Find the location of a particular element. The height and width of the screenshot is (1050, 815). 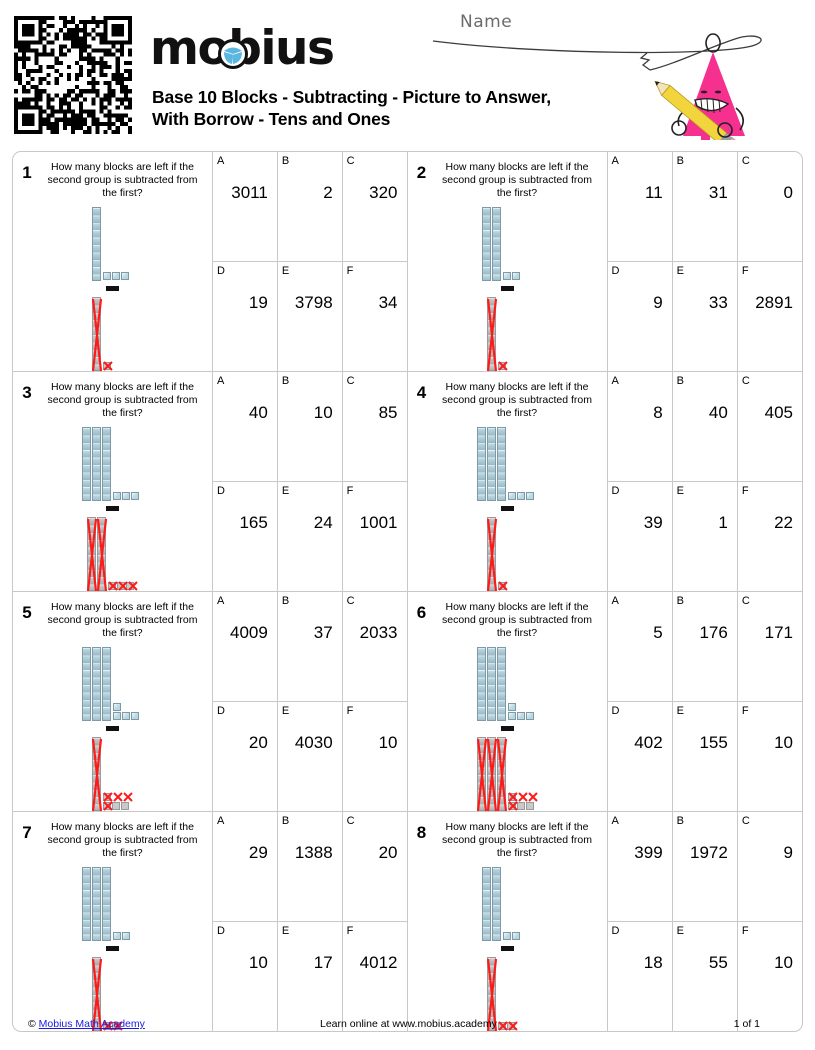

answer-option-A: A 40 is located at coordinates (245, 426).